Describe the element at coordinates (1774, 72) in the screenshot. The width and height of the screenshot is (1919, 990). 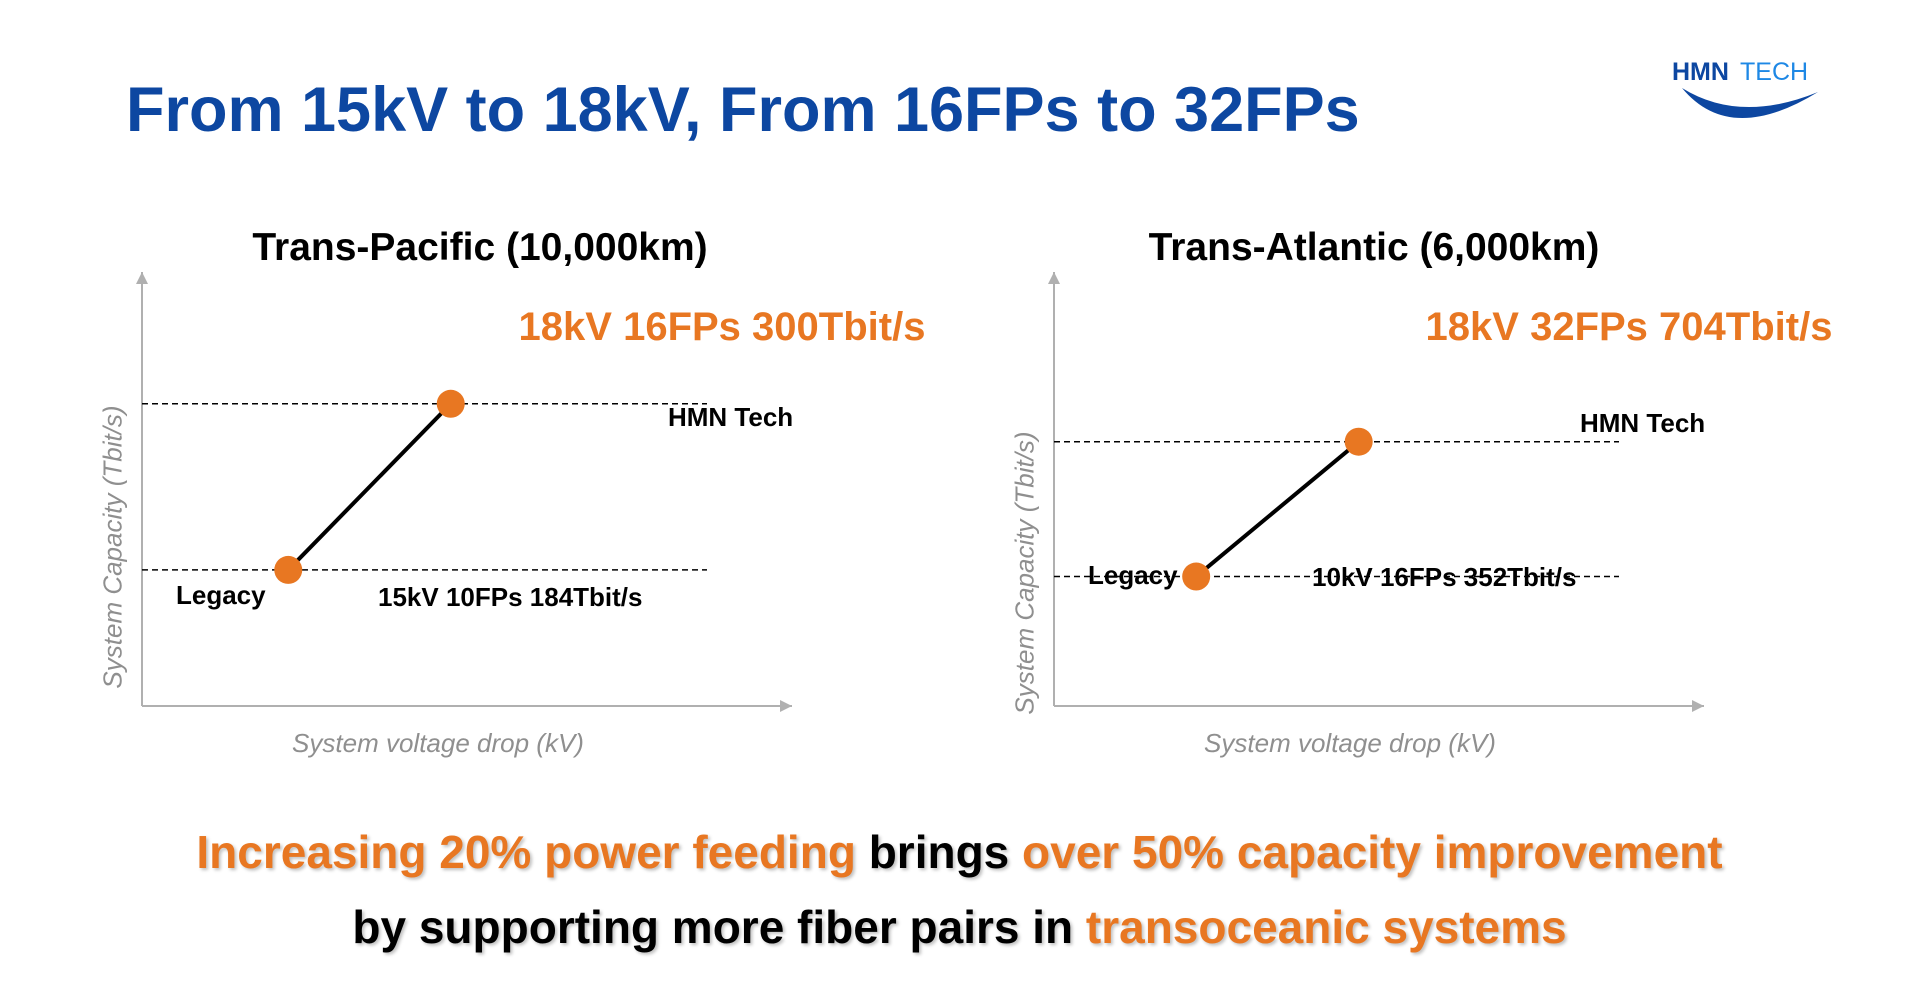
I see `logo-text-tech: TECH` at that location.